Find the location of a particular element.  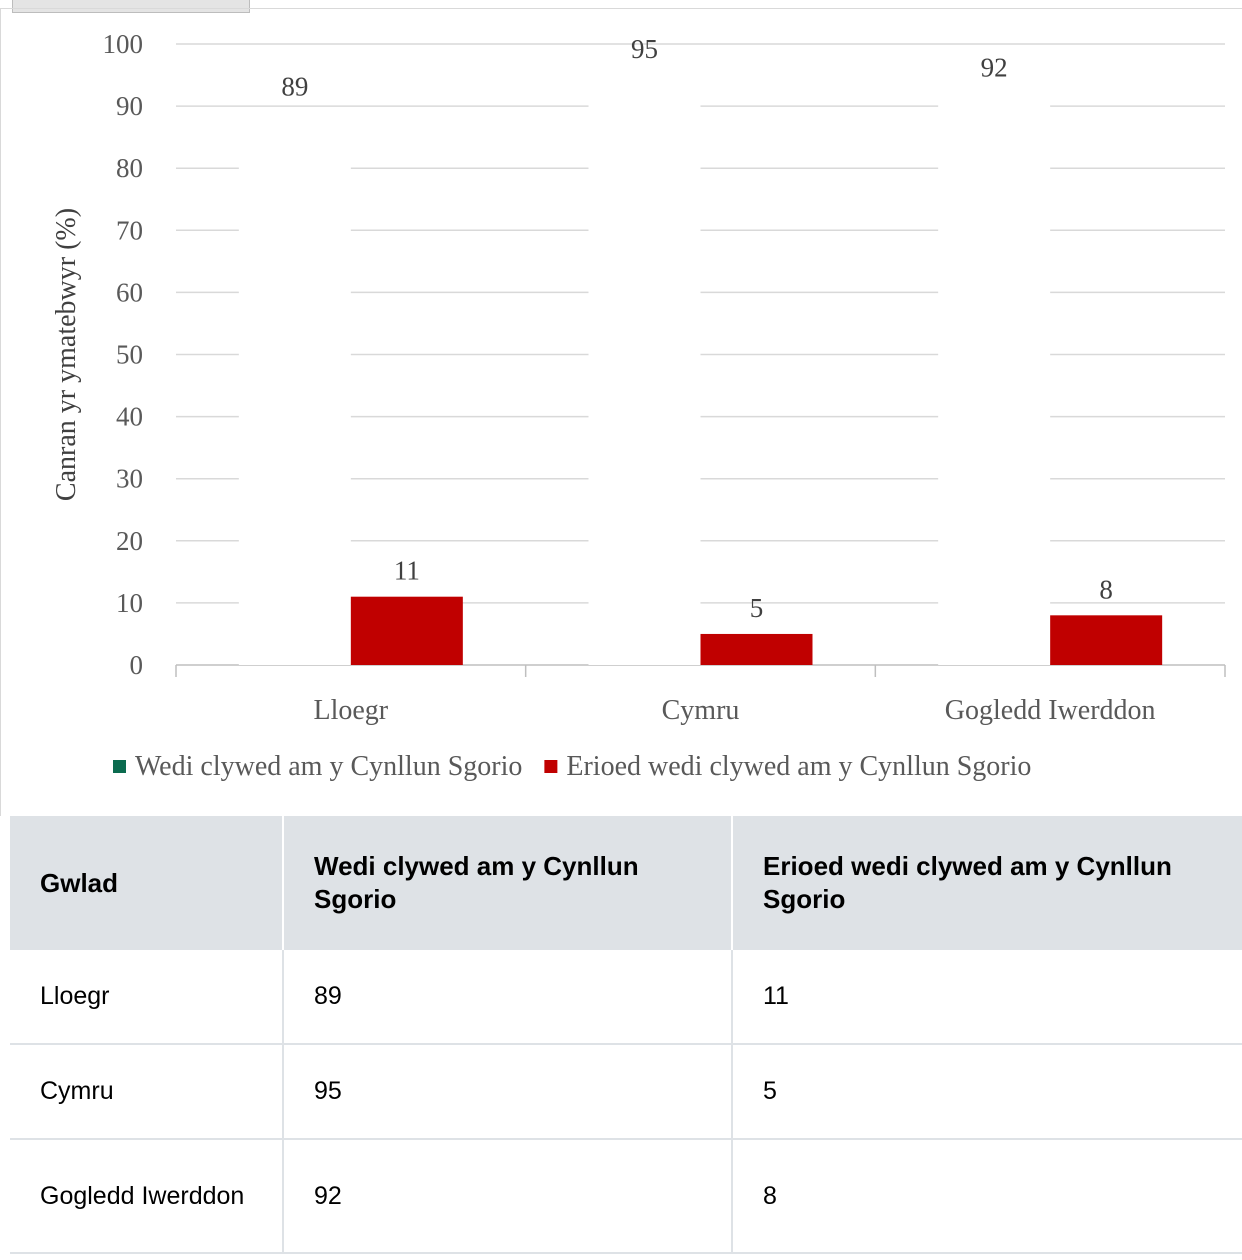

table-row: Cymru 95 5 is located at coordinates (626, 1092).